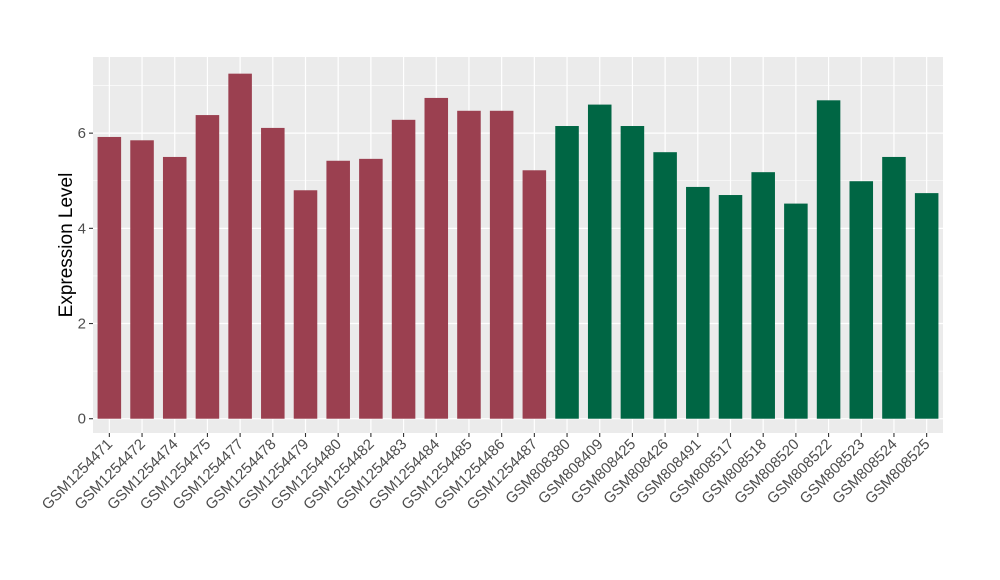 Image resolution: width=1000 pixels, height=580 pixels. What do you see at coordinates (82, 133) in the screenshot?
I see `y-tick-label: 6` at bounding box center [82, 133].